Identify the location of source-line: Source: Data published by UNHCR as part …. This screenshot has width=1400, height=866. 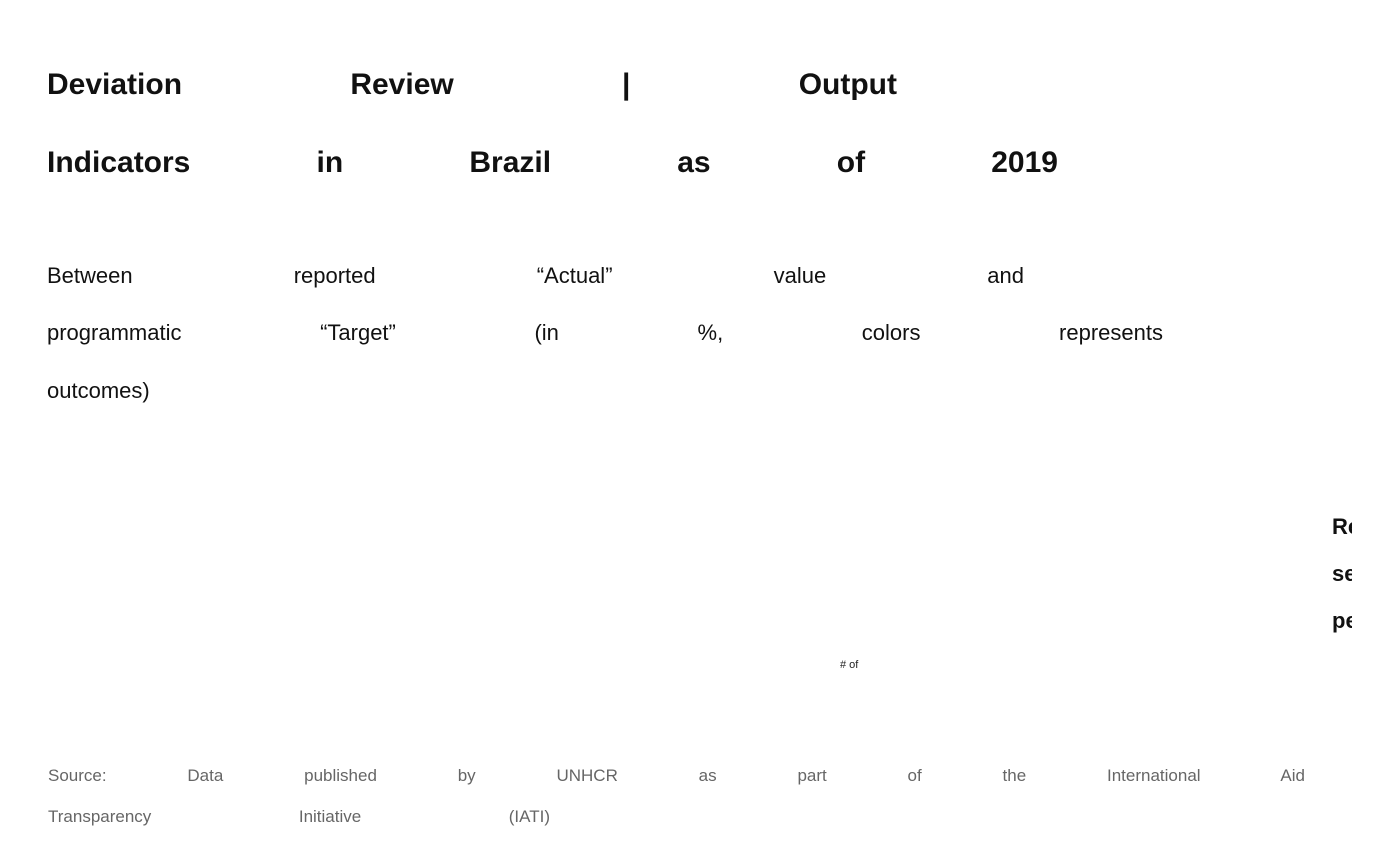
(676, 775).